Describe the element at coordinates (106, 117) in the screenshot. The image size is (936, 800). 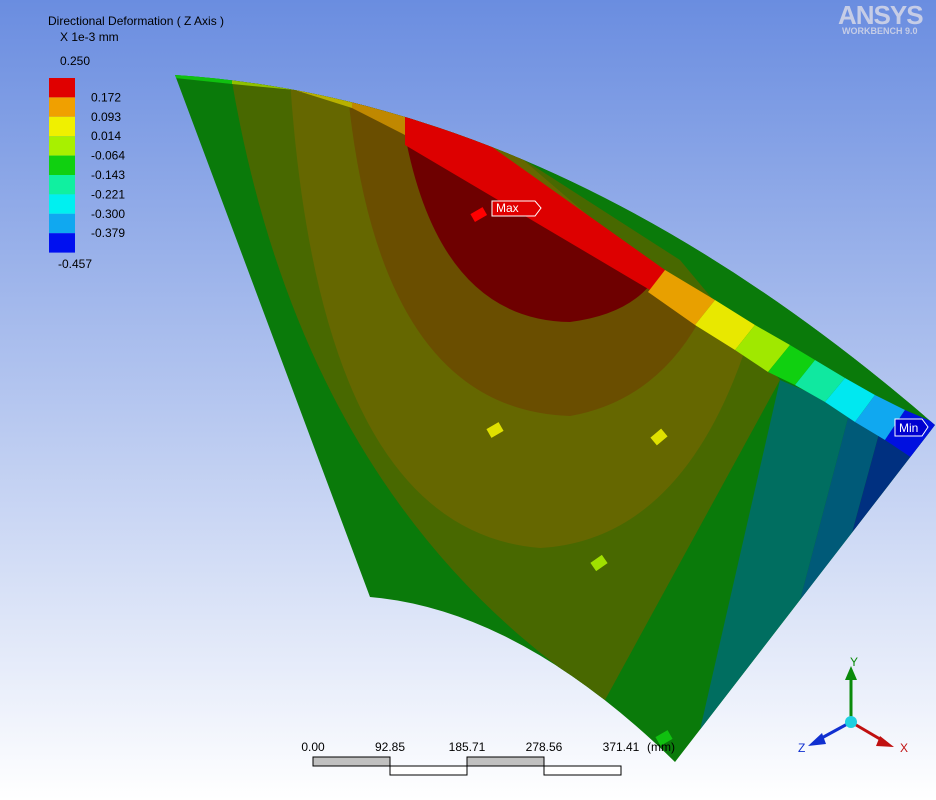
I see `legend-label: 0.093` at that location.